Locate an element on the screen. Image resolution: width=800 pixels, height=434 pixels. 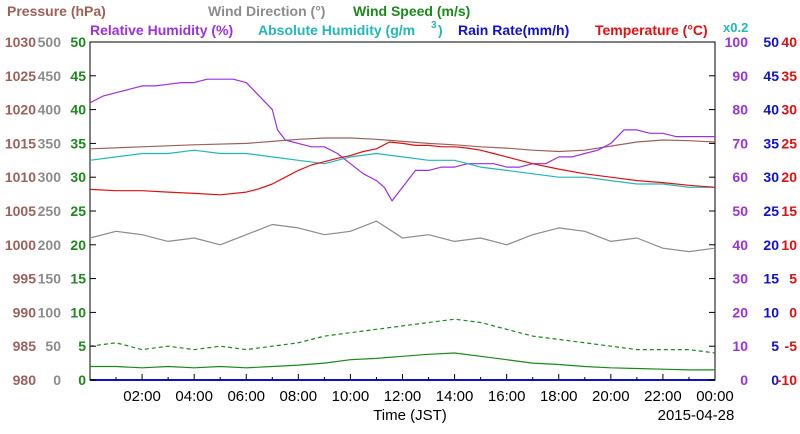
left-tick-wind-dir: 250 is located at coordinates (50, 211).